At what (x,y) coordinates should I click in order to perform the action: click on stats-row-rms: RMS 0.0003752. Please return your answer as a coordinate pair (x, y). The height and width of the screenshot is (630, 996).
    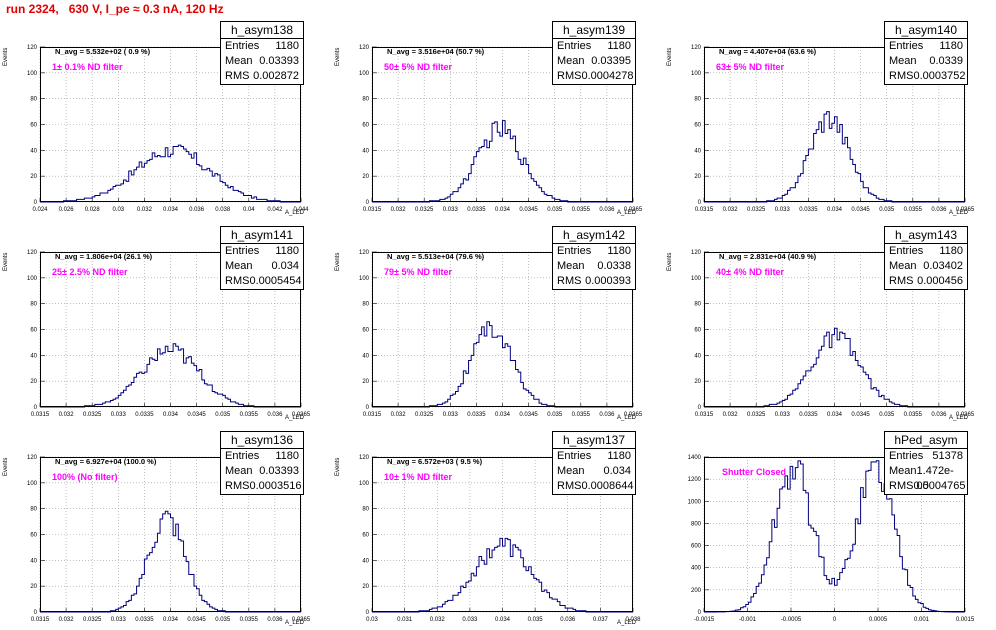
    Looking at the image, I should click on (926, 76).